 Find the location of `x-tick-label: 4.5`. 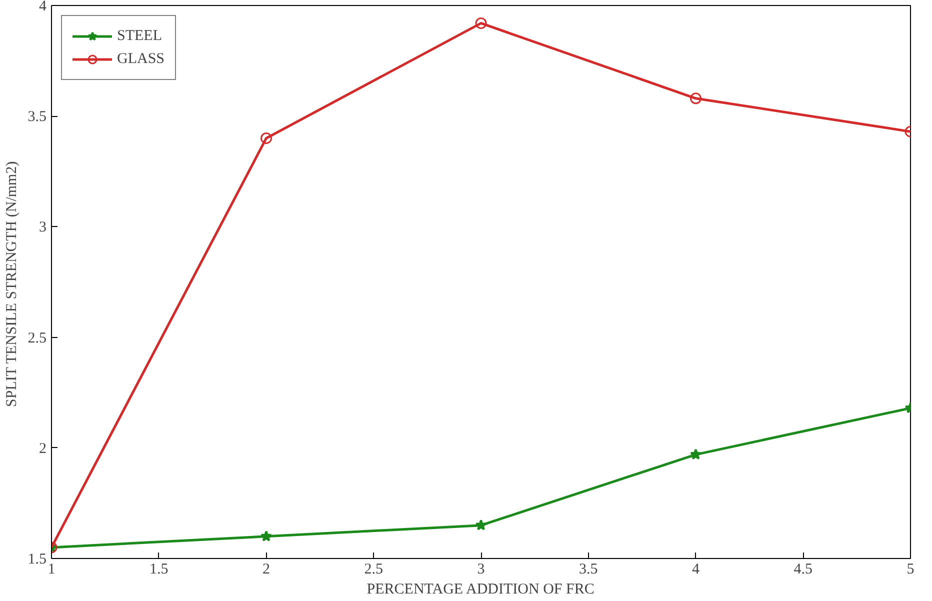

x-tick-label: 4.5 is located at coordinates (803, 570).